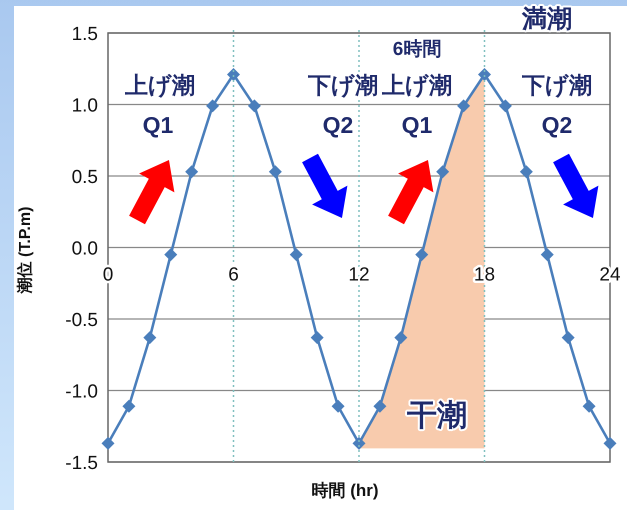 The image size is (627, 510). I want to click on y-tick-label: 1.5, so click(85, 34).